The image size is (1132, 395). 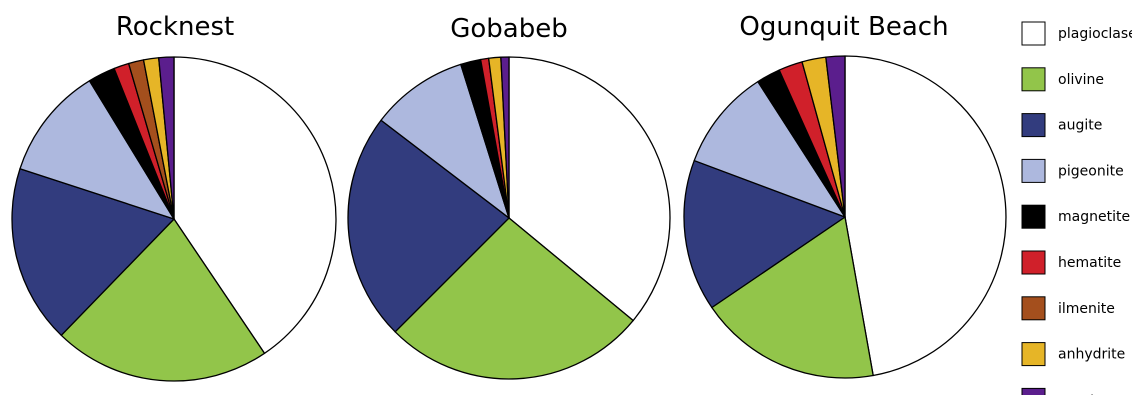 I want to click on slice-rocknest-pigeonite, so click(x=97, y=150).